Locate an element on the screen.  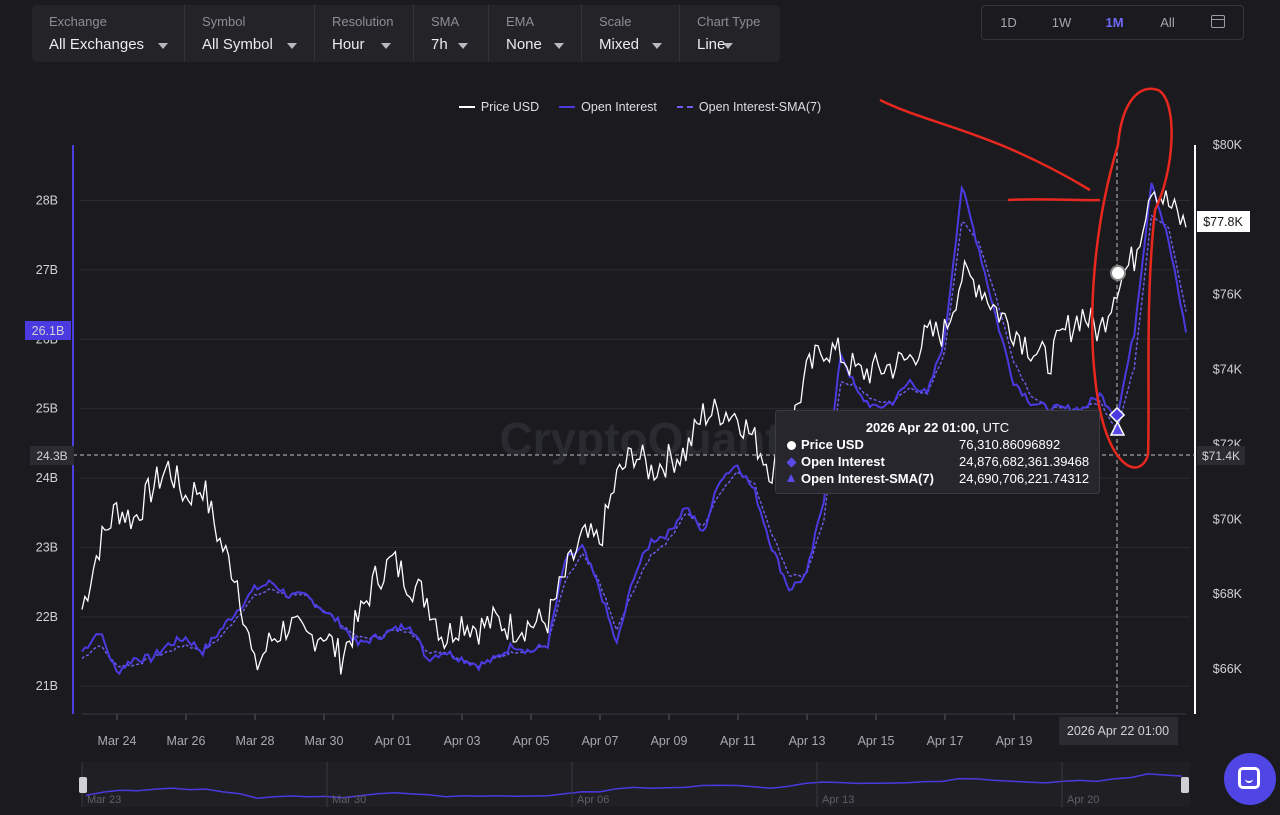
ema-label: EMA is located at coordinates (520, 21).